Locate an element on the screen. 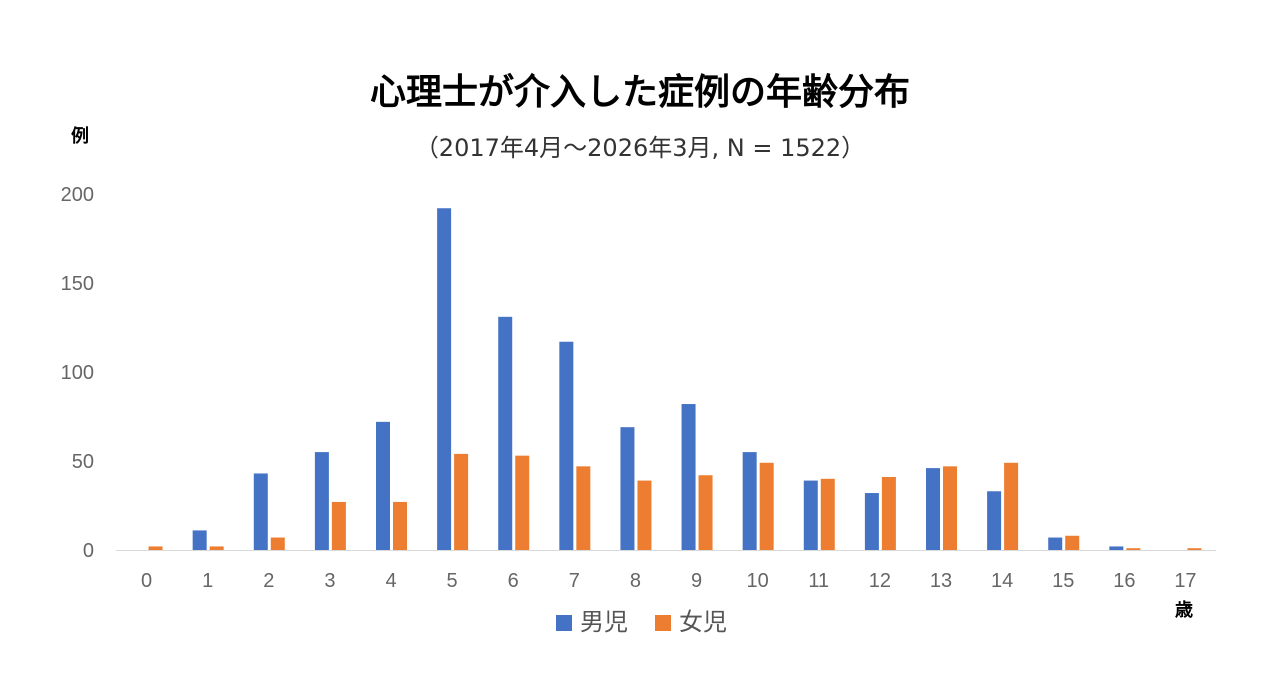 This screenshot has height=699, width=1279. x-tick-label: 4 is located at coordinates (390, 581).